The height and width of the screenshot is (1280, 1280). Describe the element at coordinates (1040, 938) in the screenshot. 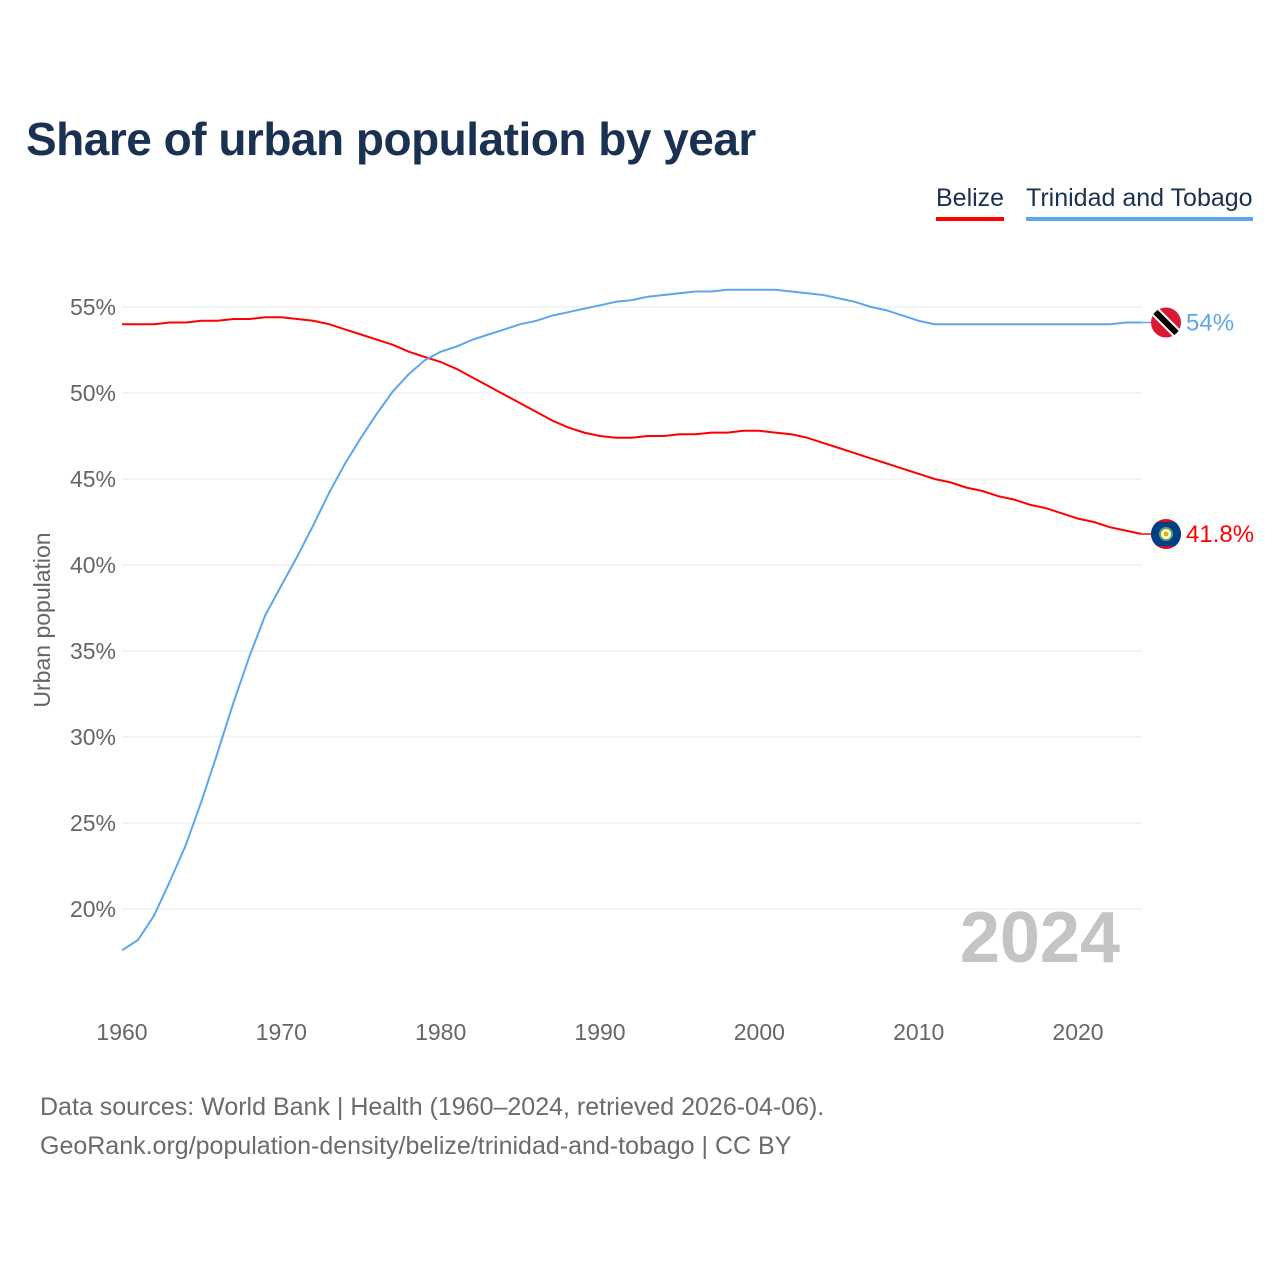

I see `year-watermark: 2024` at that location.